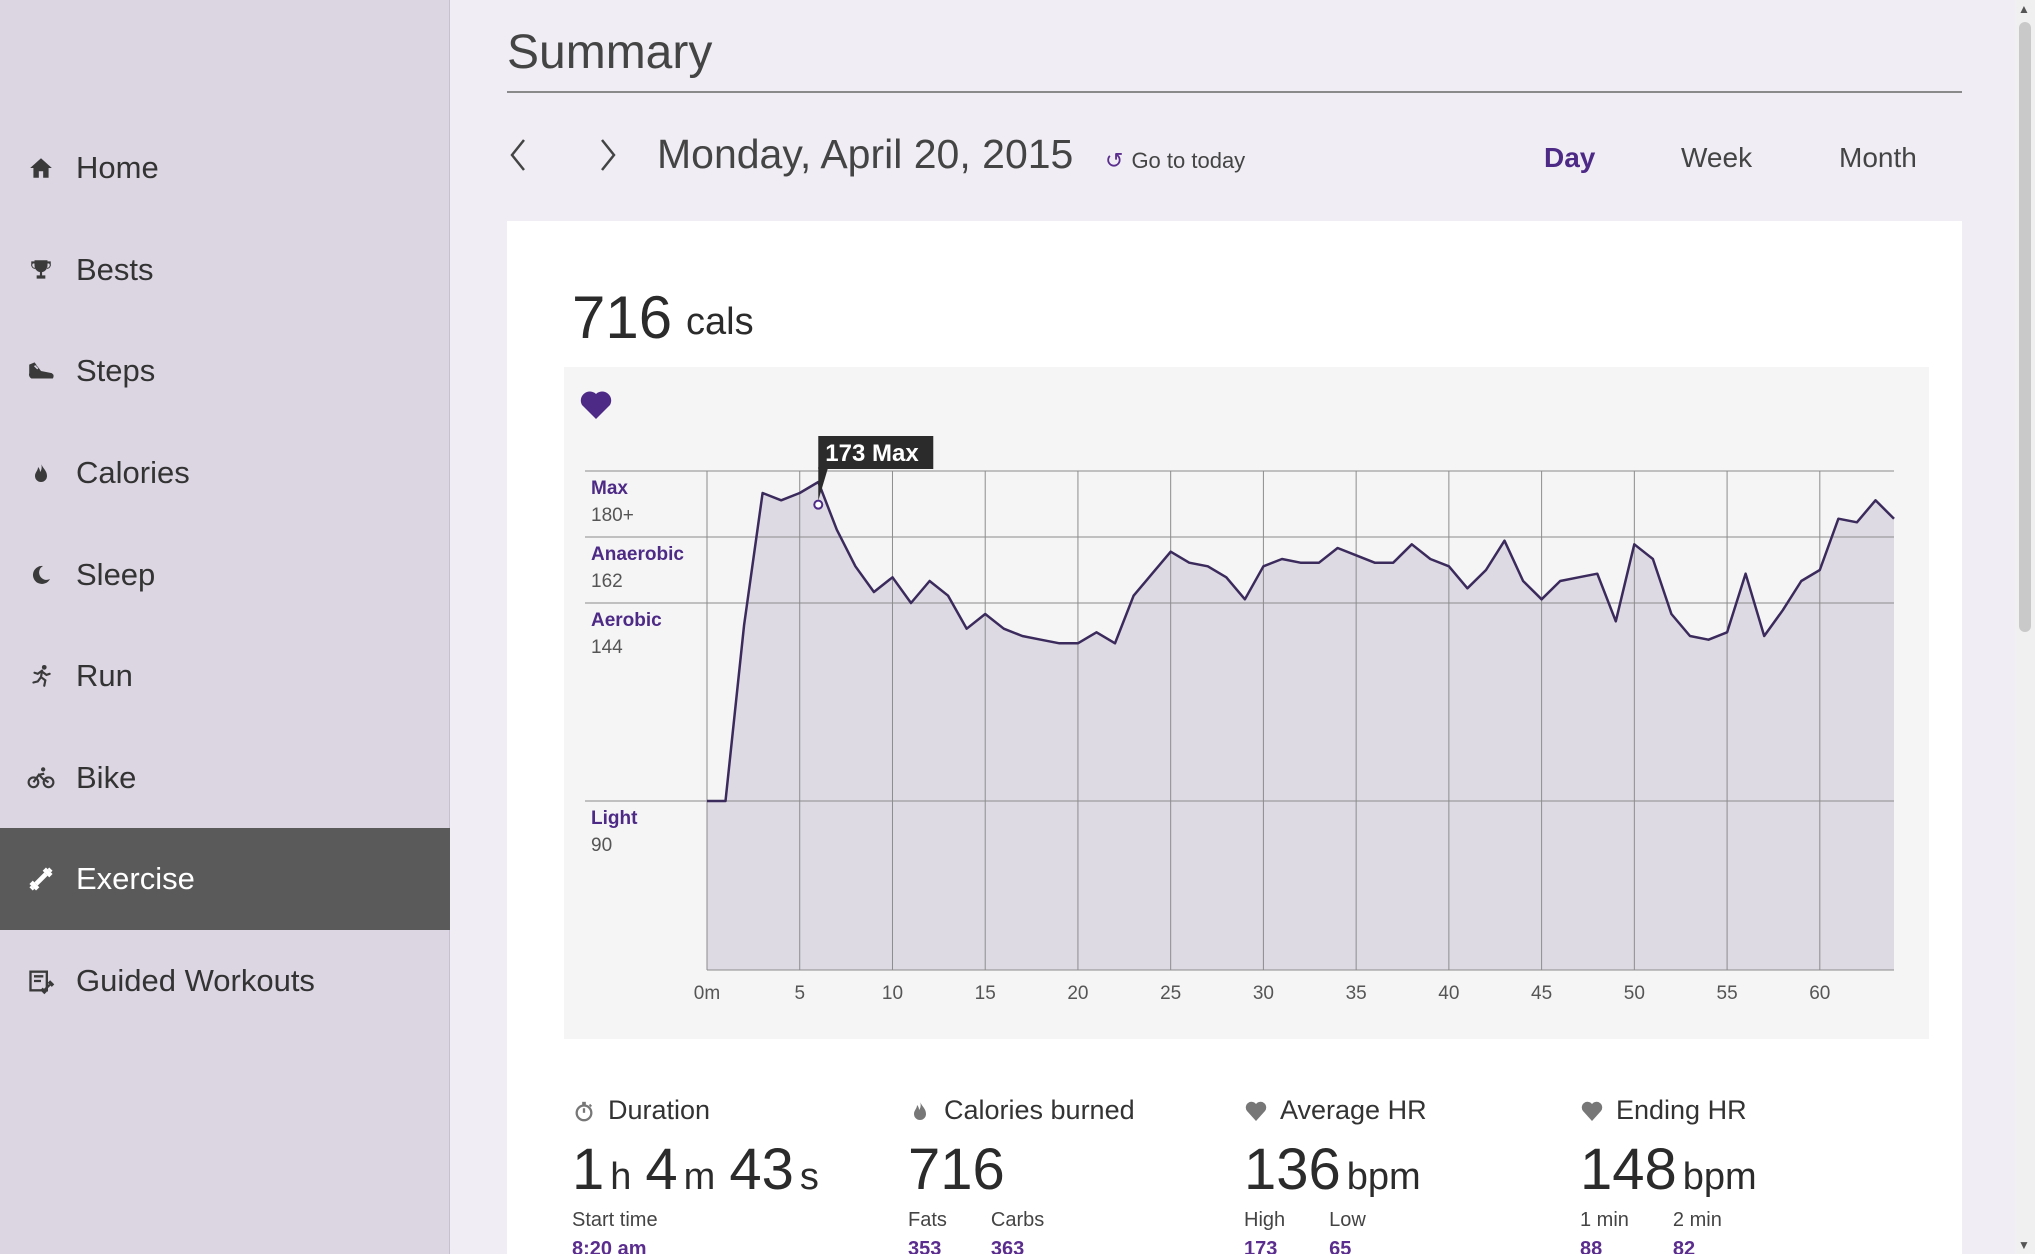 This screenshot has width=2035, height=1254. Describe the element at coordinates (135, 878) in the screenshot. I see `sidebar-item-label: Exercise` at that location.